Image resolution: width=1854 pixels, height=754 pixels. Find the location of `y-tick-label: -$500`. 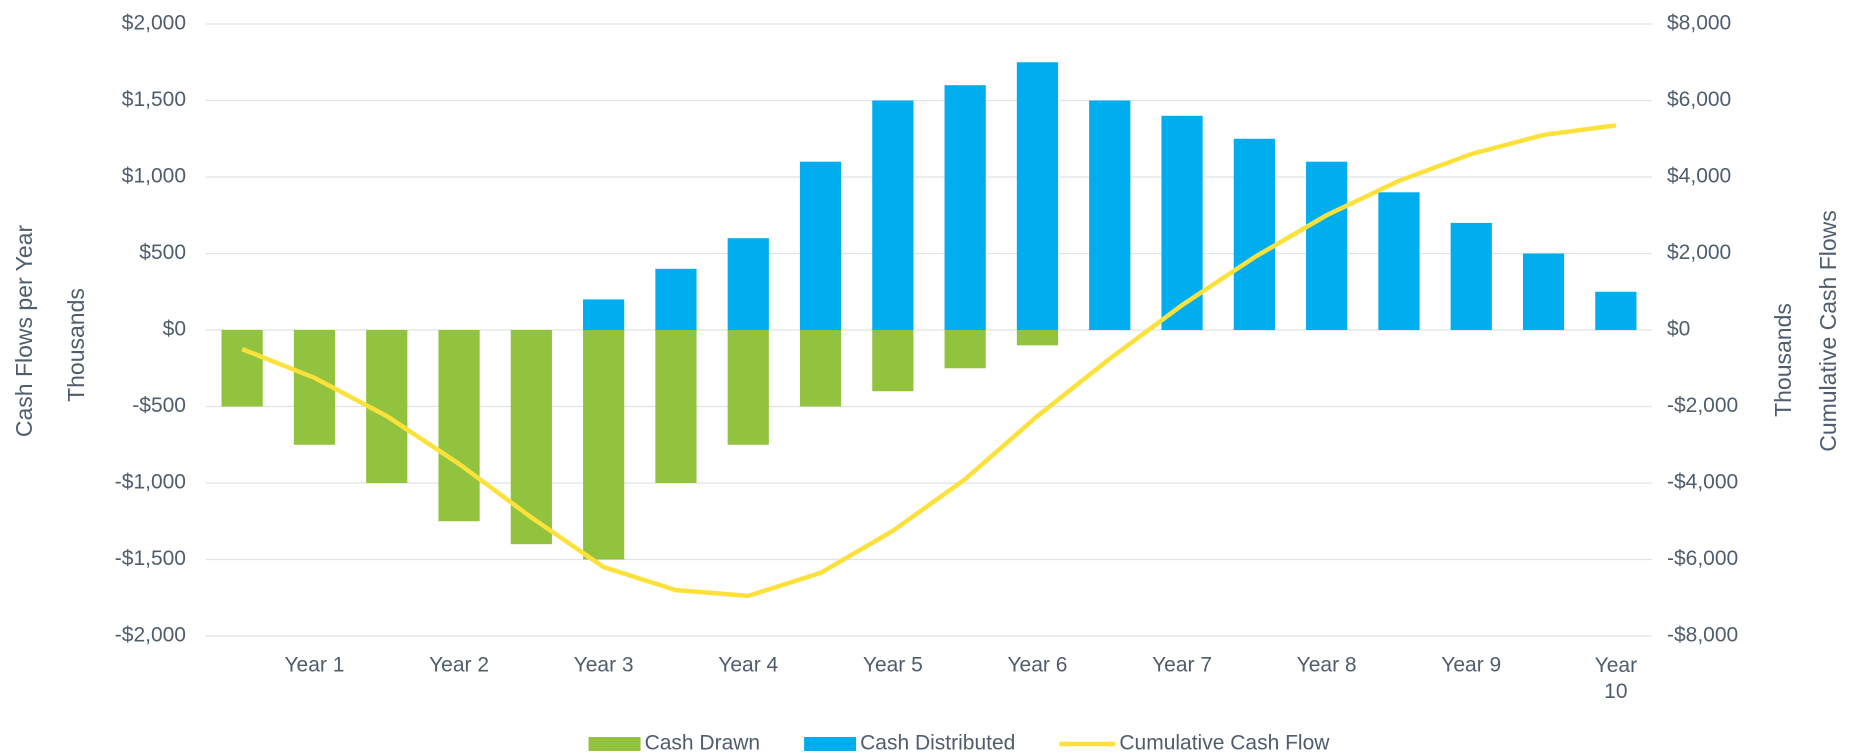

y-tick-label: -$500 is located at coordinates (159, 405).